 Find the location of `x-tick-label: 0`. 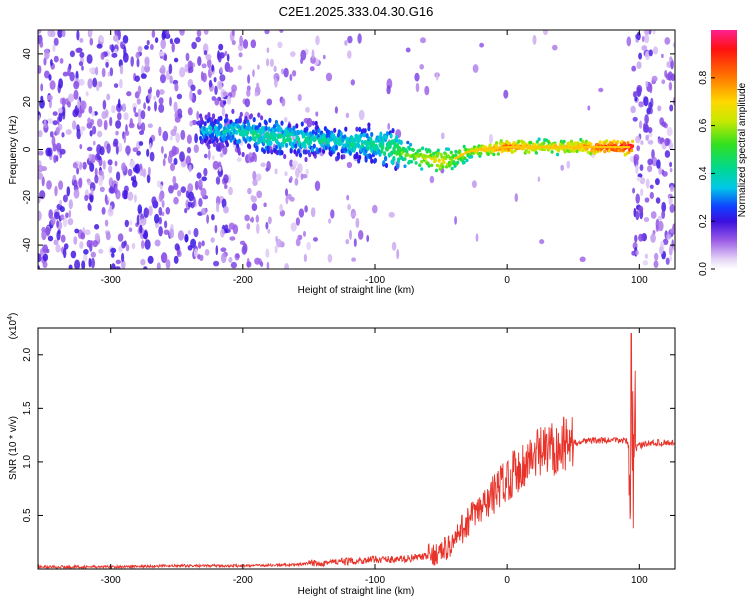

x-tick-label: 0 is located at coordinates (507, 280).